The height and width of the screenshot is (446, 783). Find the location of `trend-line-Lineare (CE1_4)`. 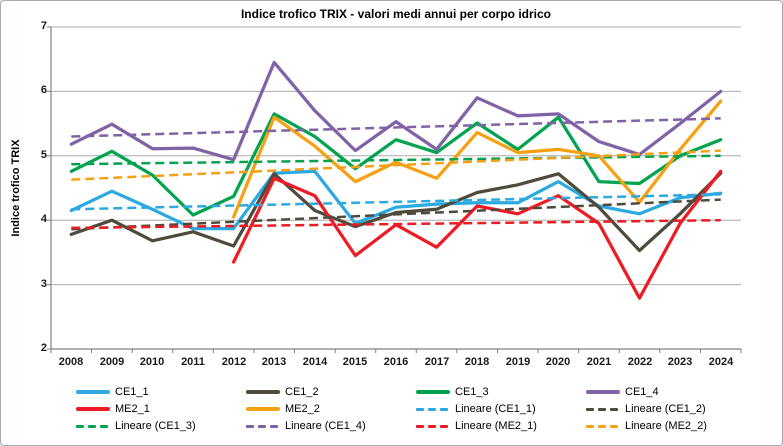

trend-line-Lineare (CE1_4) is located at coordinates (396, 127).